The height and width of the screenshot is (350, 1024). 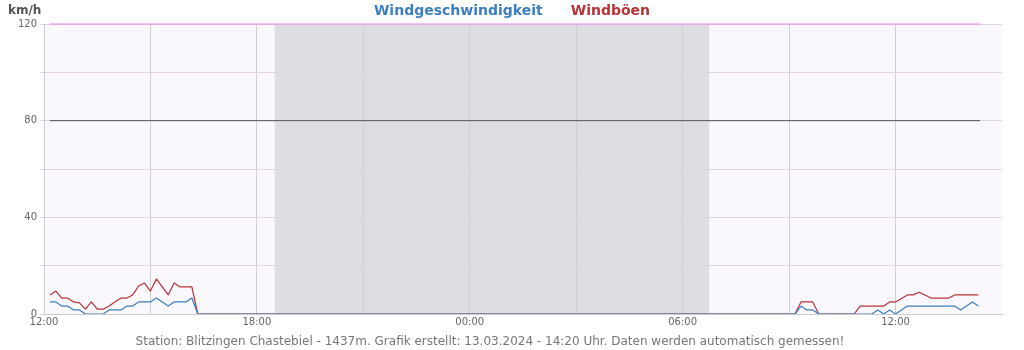 What do you see at coordinates (470, 321) in the screenshot?
I see `x-tick-label: 00:00` at bounding box center [470, 321].